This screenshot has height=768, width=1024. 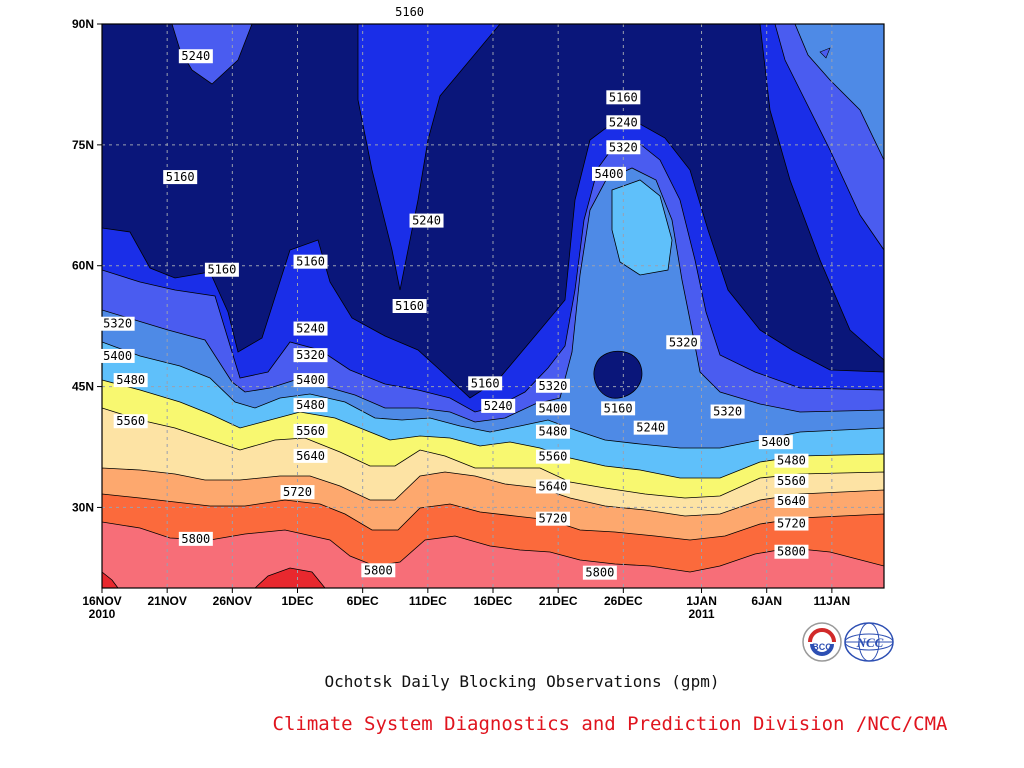 I want to click on x-tick-label: 1JAN, so click(x=701, y=601).